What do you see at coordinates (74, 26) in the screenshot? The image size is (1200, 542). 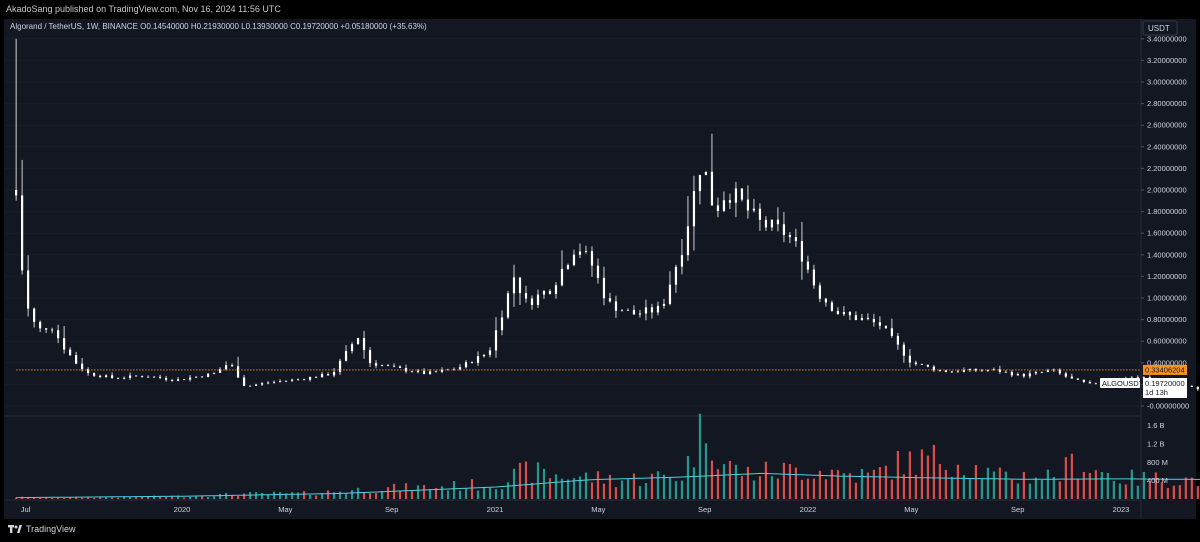 I see `legend-symbol: Algorand / TetherUS, 1W, BINANCE` at bounding box center [74, 26].